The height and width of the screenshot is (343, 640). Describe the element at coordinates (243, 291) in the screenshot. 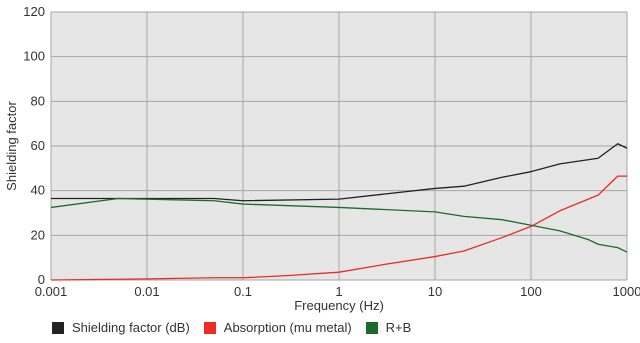

I see `x-tick-label: 0.1` at that location.